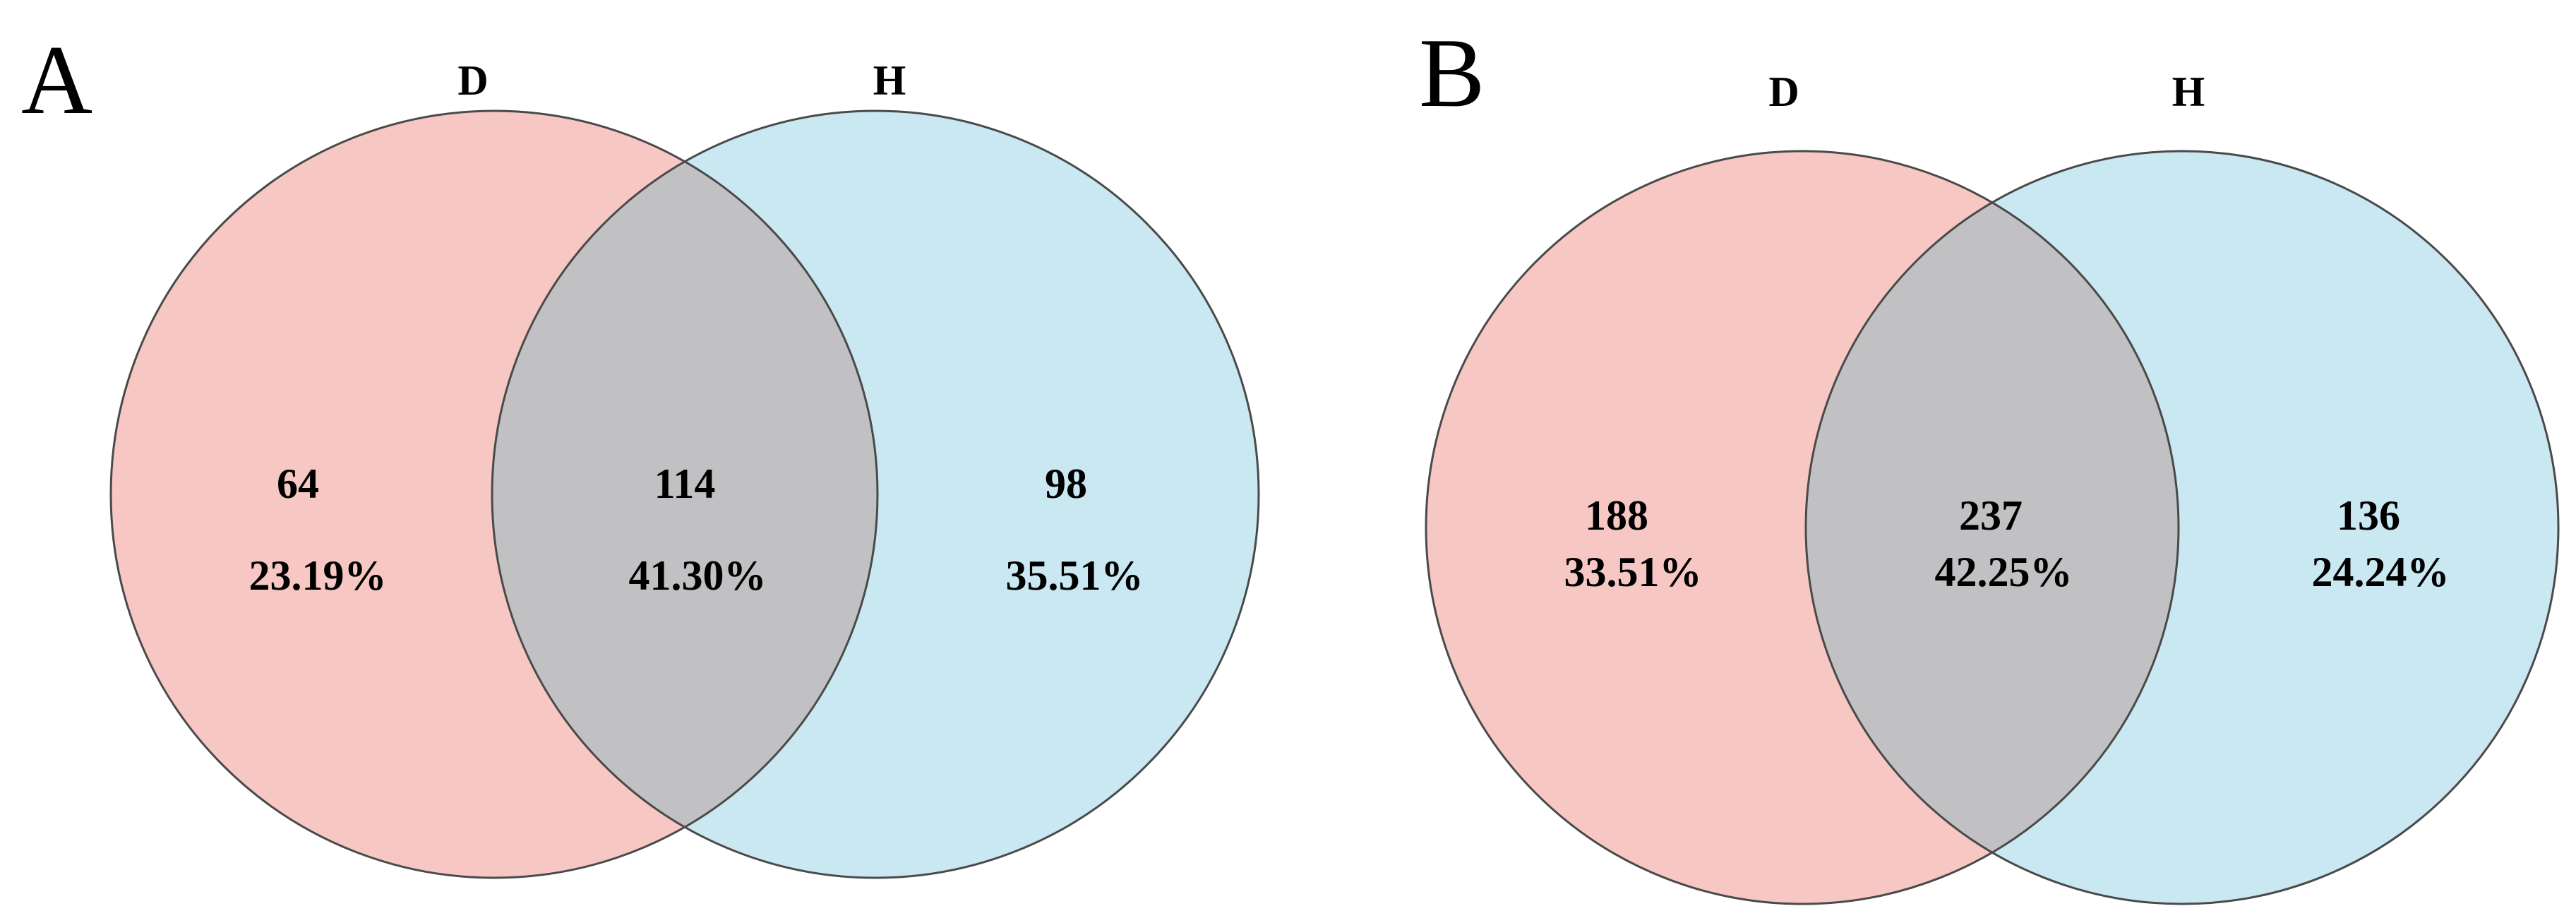 Image resolution: width=2576 pixels, height=923 pixels. What do you see at coordinates (1616, 515) in the screenshot?
I see `panel-b-d-only-count: 188` at bounding box center [1616, 515].